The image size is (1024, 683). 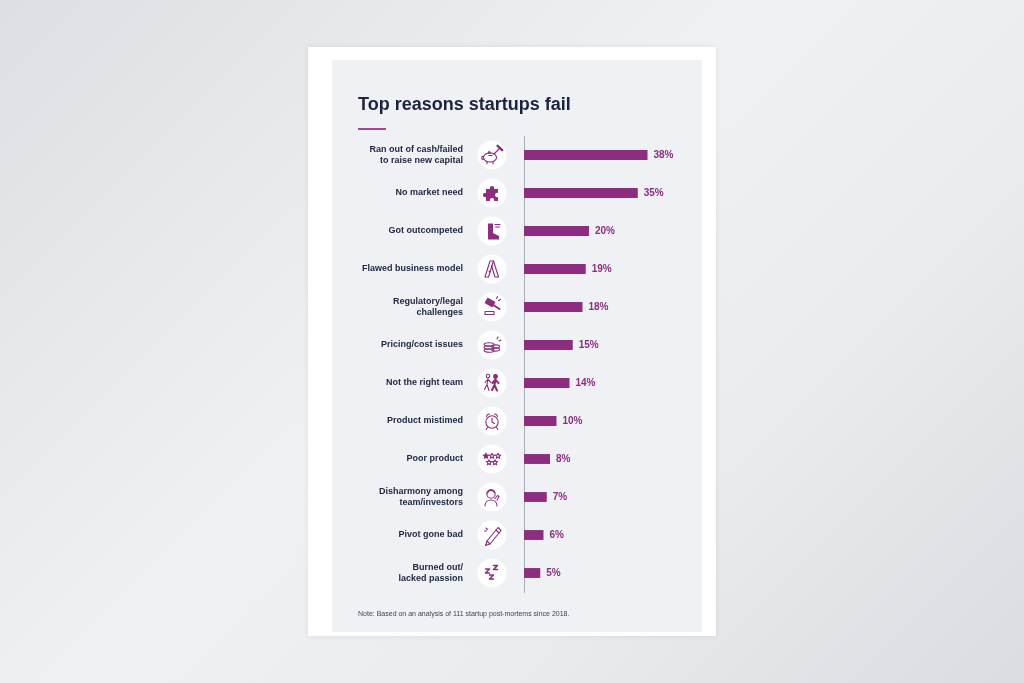 I want to click on y-tick-label: Poor product, so click(x=434, y=458).